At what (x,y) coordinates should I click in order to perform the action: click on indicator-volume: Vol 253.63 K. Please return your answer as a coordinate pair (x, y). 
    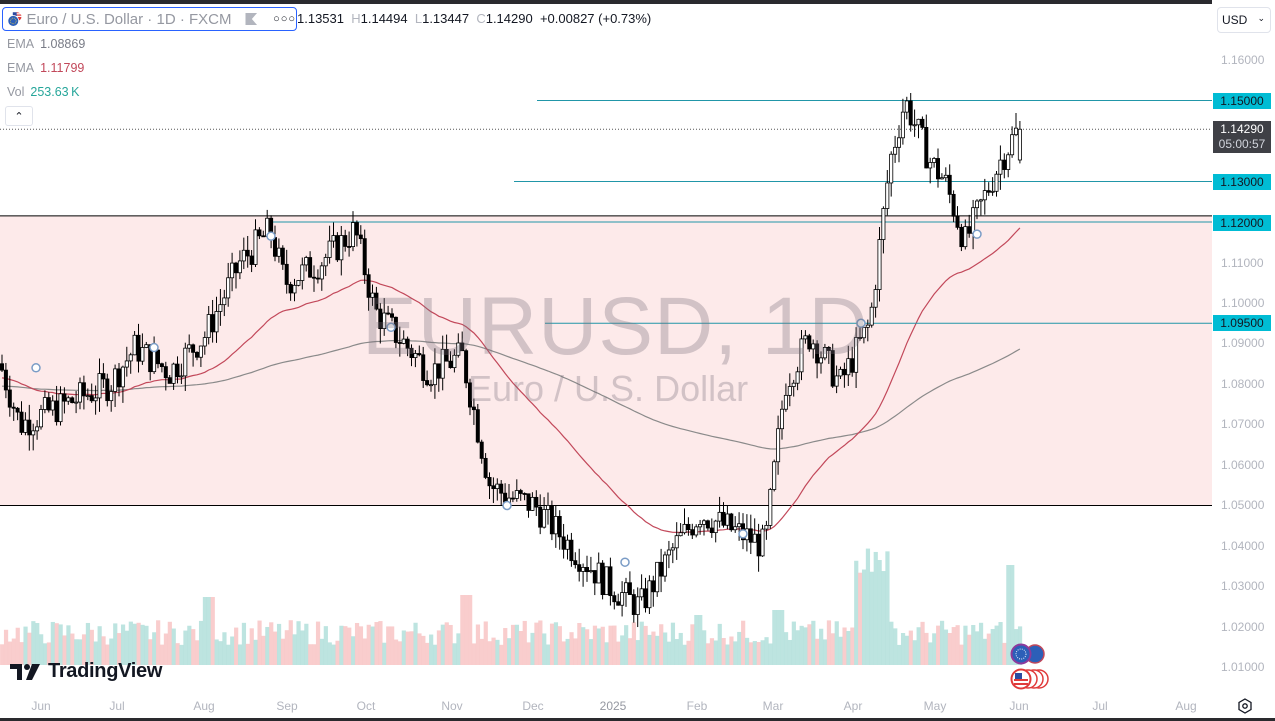
    Looking at the image, I should click on (43, 92).